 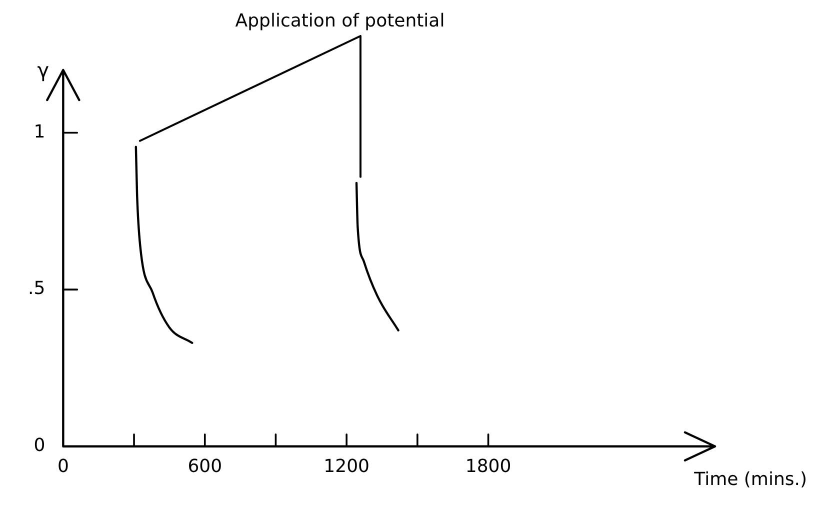 What do you see at coordinates (63, 466) in the screenshot?
I see `x-tick-label: 0` at bounding box center [63, 466].